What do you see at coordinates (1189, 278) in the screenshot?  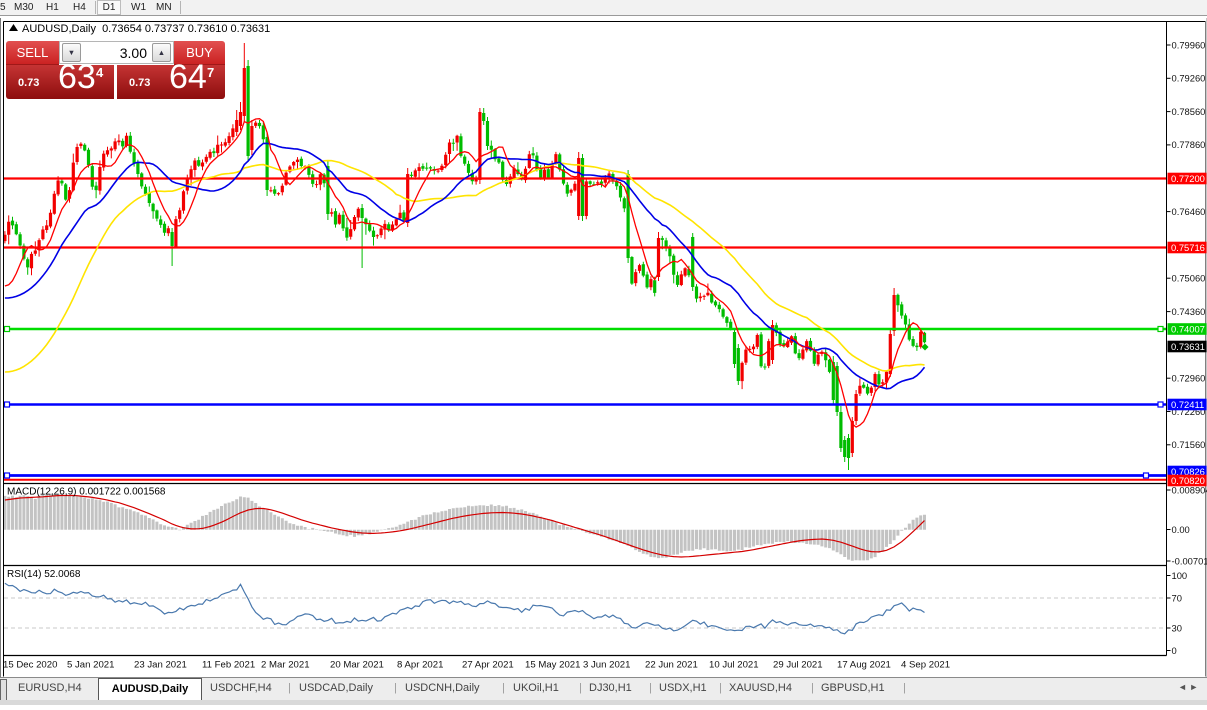 I see `svg-text: 0.75060` at bounding box center [1189, 278].